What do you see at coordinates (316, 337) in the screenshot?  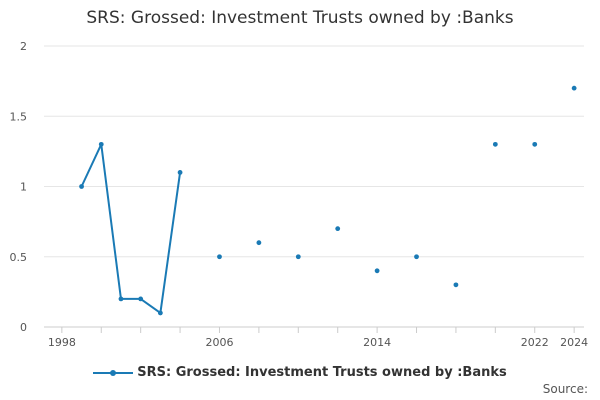 I see `x-axis: 1998 2006 2014 2022 2024` at bounding box center [316, 337].